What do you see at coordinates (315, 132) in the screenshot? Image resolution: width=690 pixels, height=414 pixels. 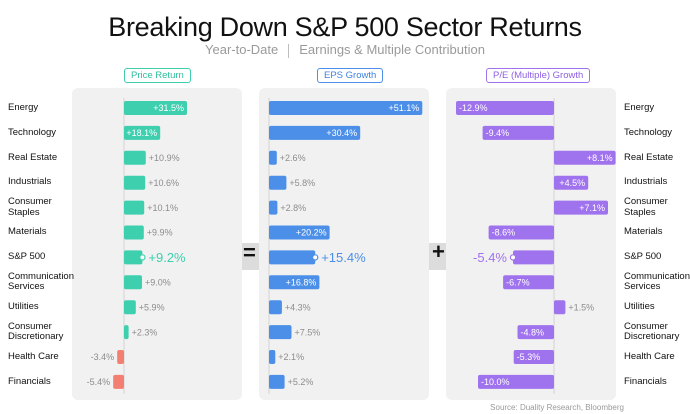 I see `eps-bar-technology` at bounding box center [315, 132].